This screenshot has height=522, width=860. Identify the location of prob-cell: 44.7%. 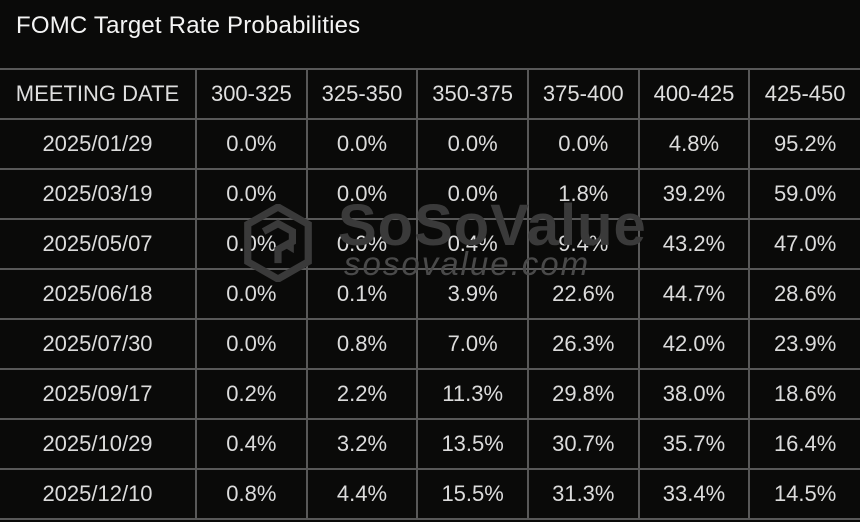
(693, 294).